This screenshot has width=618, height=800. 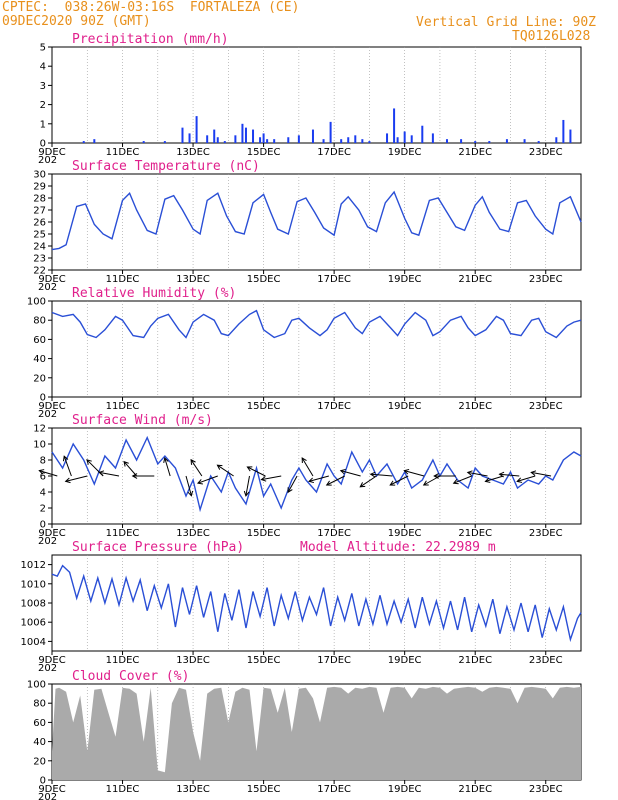 I want to click on y-tick-label: 8, so click(x=43, y=461).